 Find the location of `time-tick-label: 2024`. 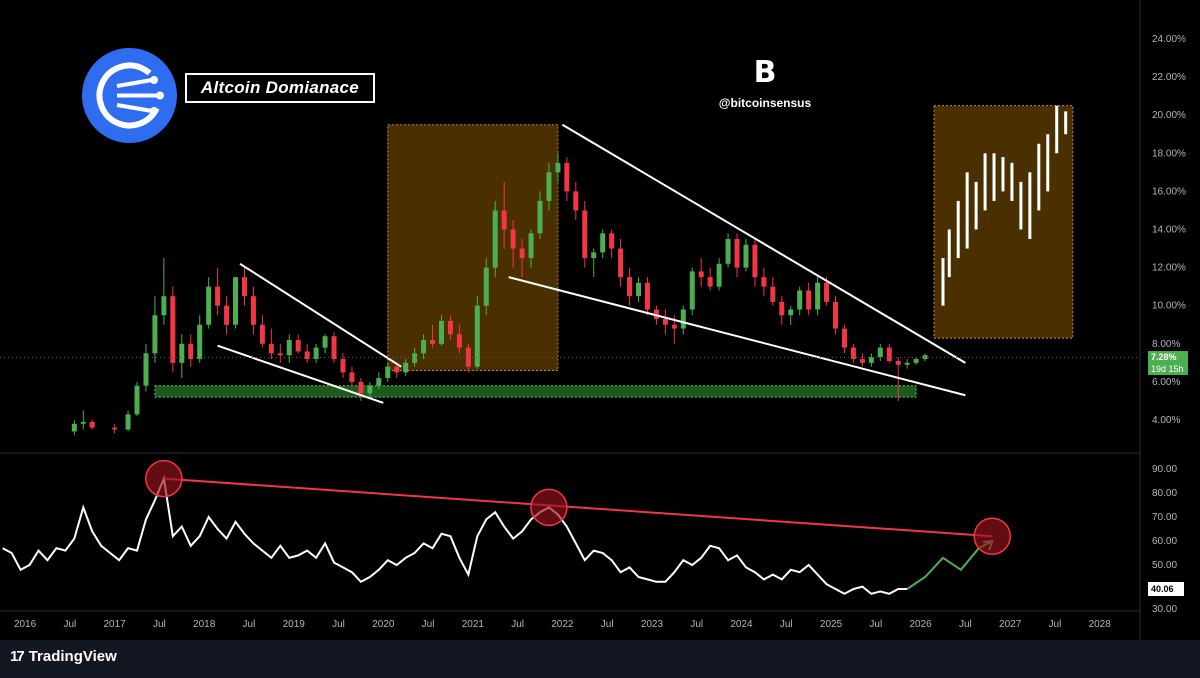

time-tick-label: 2024 is located at coordinates (741, 624).